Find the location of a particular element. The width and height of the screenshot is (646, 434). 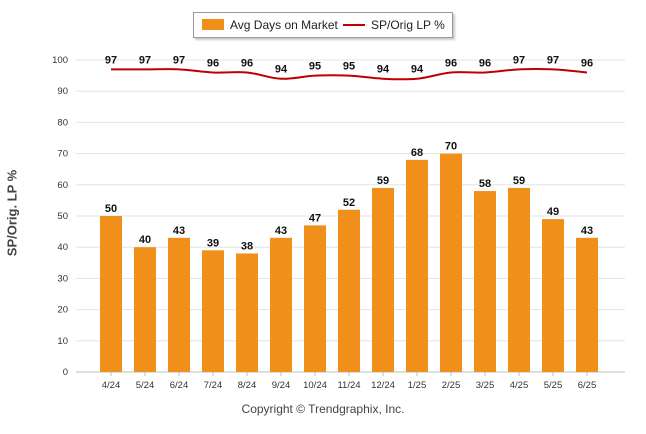

y-tick-label: 0 is located at coordinates (65, 372).